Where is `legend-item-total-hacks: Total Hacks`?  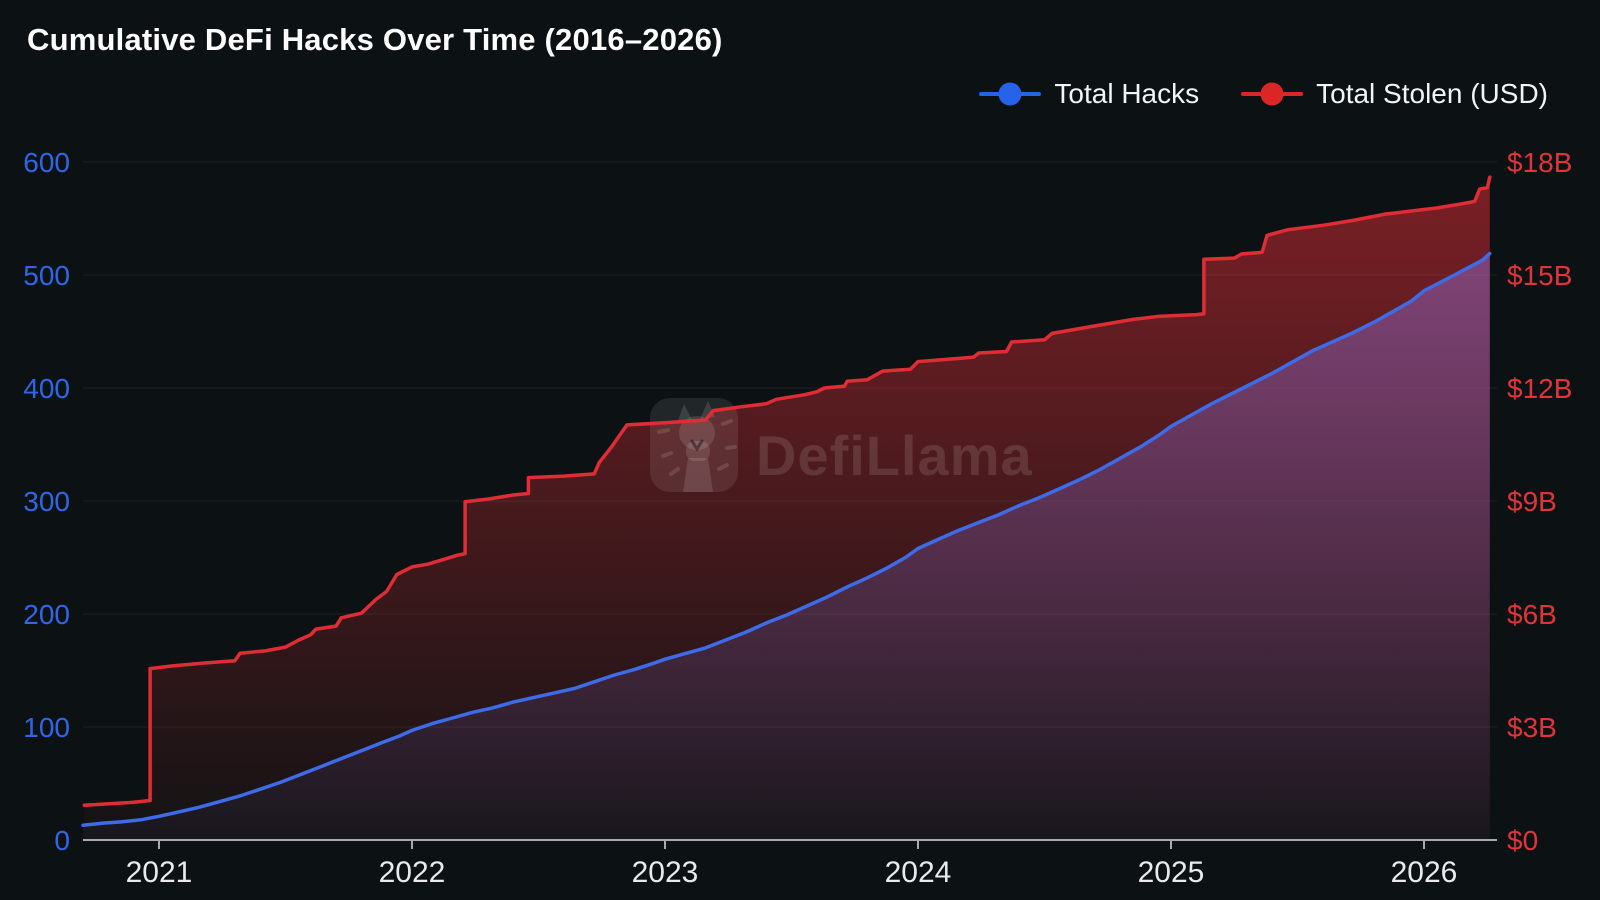
legend-item-total-hacks: Total Hacks is located at coordinates (1089, 94).